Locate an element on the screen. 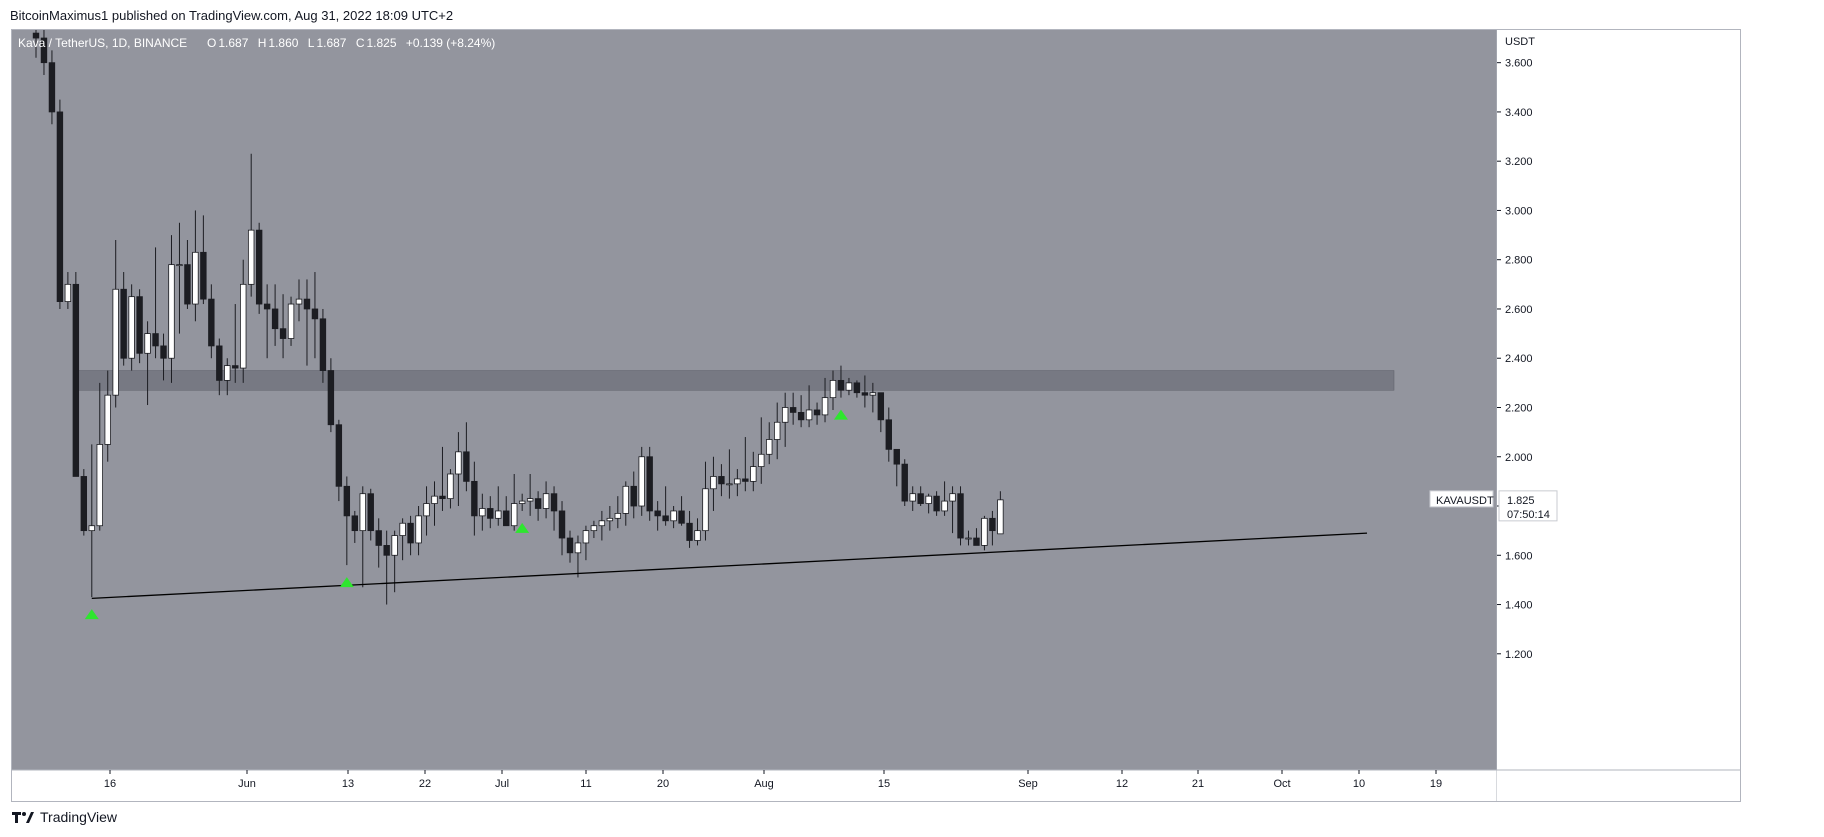 This screenshot has height=837, width=1824. support-marker-triangle is located at coordinates (91, 614).